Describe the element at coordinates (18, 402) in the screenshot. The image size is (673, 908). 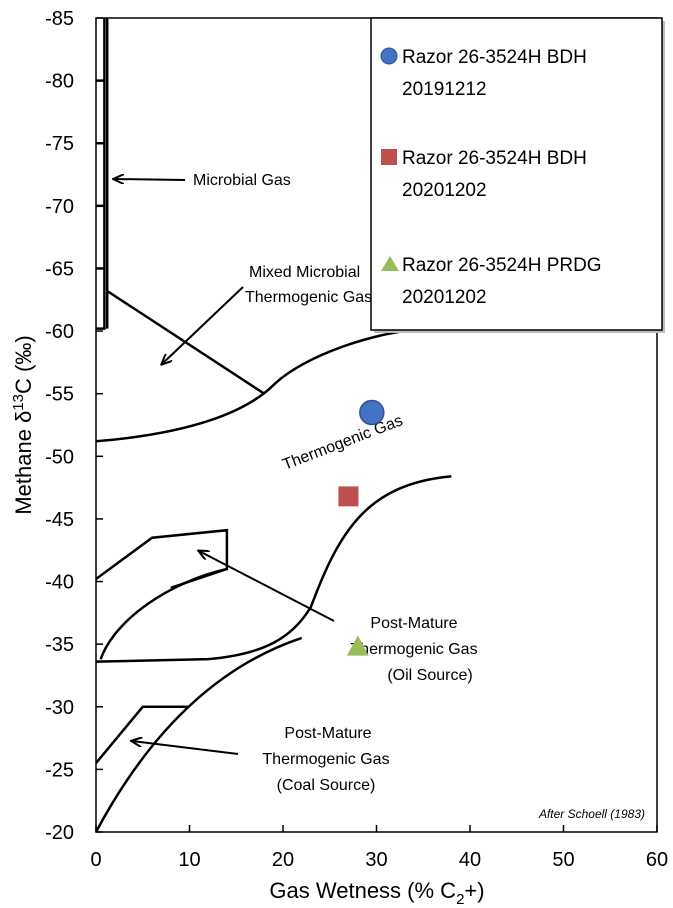
I see `y-axis-title-sup: 13` at that location.